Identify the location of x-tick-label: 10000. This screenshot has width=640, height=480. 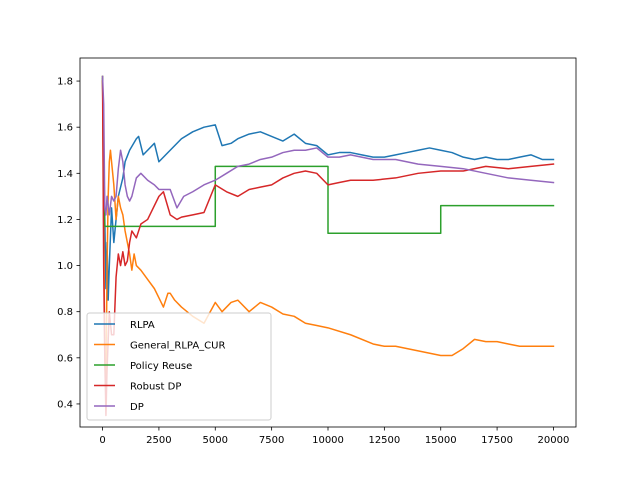
(328, 440).